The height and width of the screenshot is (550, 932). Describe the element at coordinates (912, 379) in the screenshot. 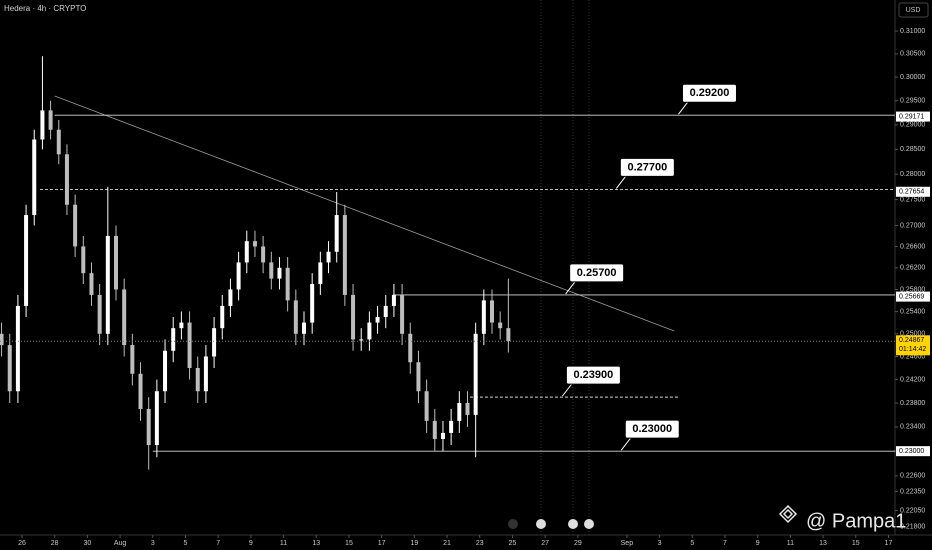

I see `y-tick-label: 0.24200` at that location.